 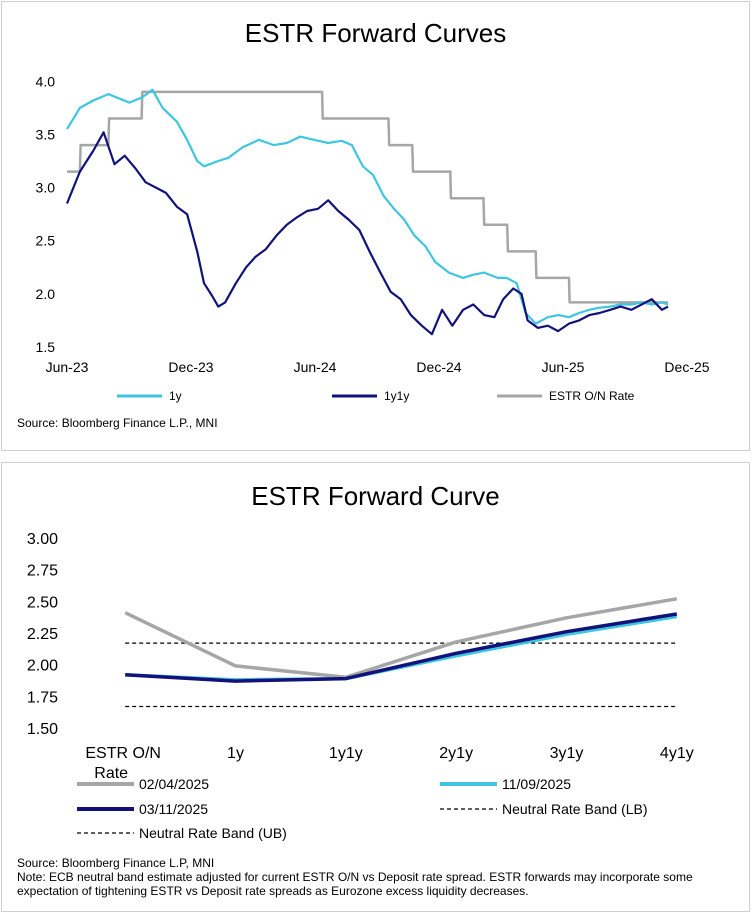 What do you see at coordinates (46, 81) in the screenshot?
I see `y-tick-label: 4.0` at bounding box center [46, 81].